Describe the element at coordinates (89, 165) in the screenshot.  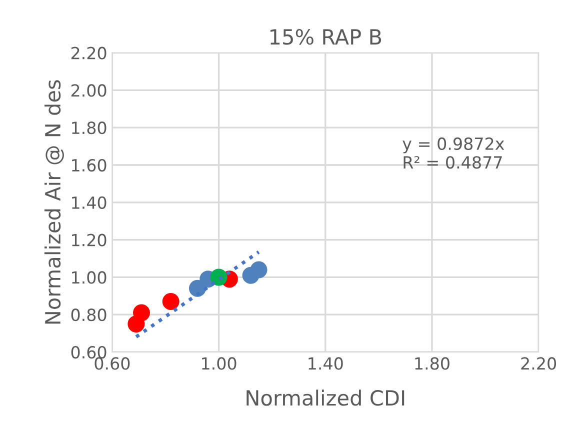
I see `y-tick-label: 1.60` at that location.